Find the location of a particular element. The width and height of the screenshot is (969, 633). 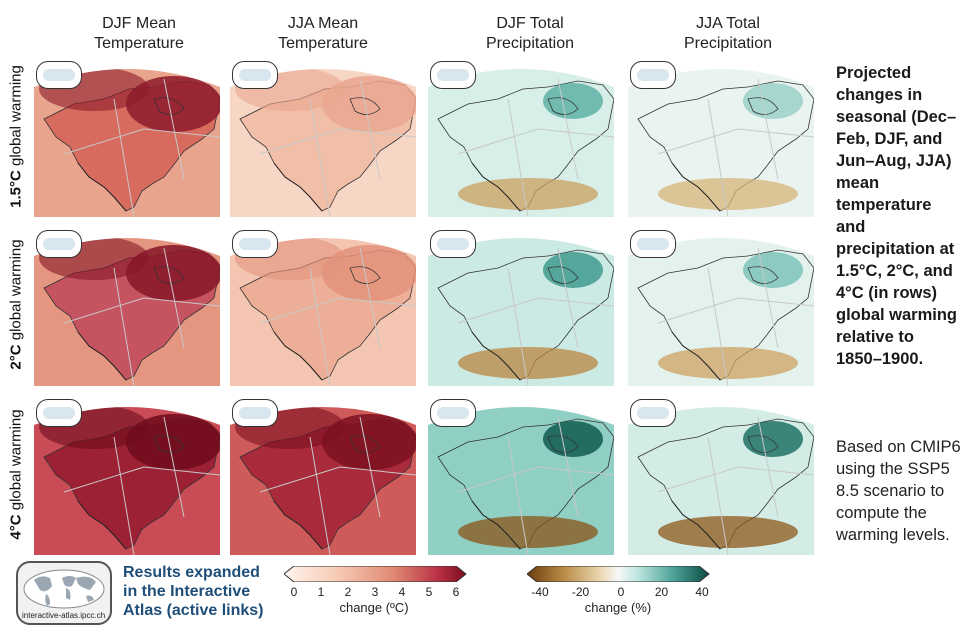

colorbar-tick-label: 3 is located at coordinates (375, 592).